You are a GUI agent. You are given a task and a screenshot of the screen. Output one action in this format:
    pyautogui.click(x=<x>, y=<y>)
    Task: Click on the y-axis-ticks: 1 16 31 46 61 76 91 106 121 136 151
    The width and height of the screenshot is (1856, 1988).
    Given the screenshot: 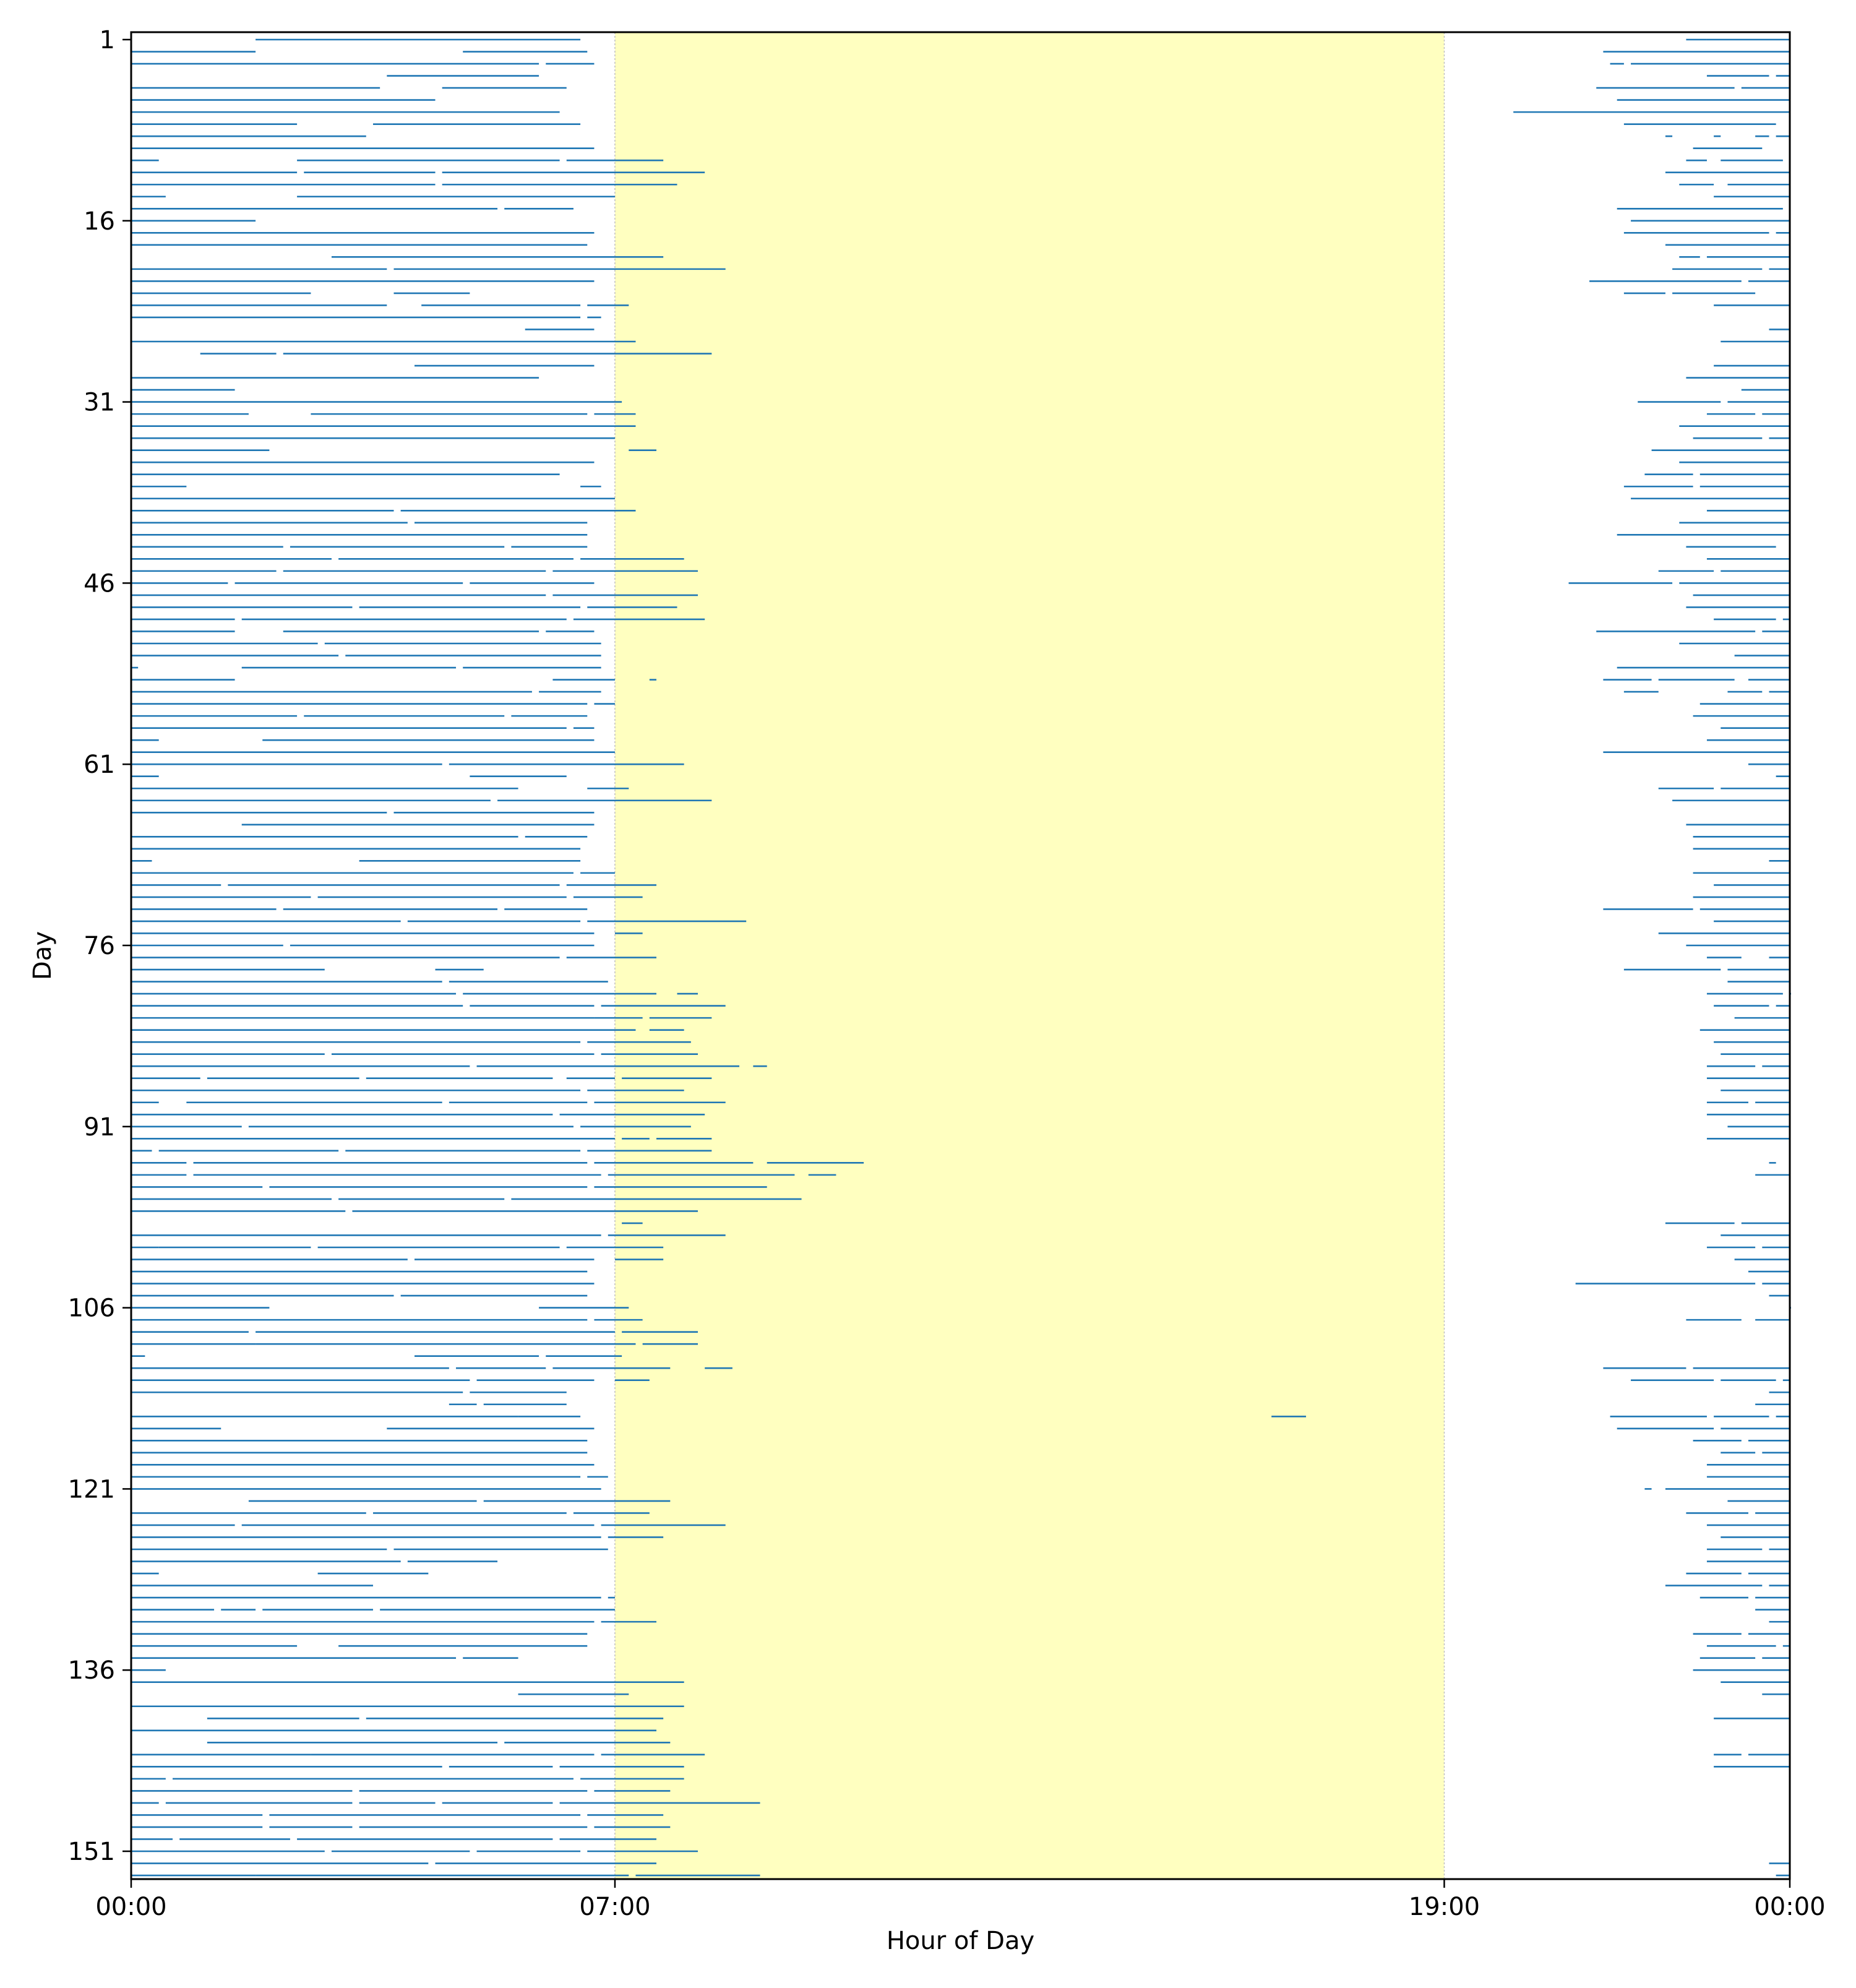 What is the action you would take?
    pyautogui.click(x=100, y=946)
    